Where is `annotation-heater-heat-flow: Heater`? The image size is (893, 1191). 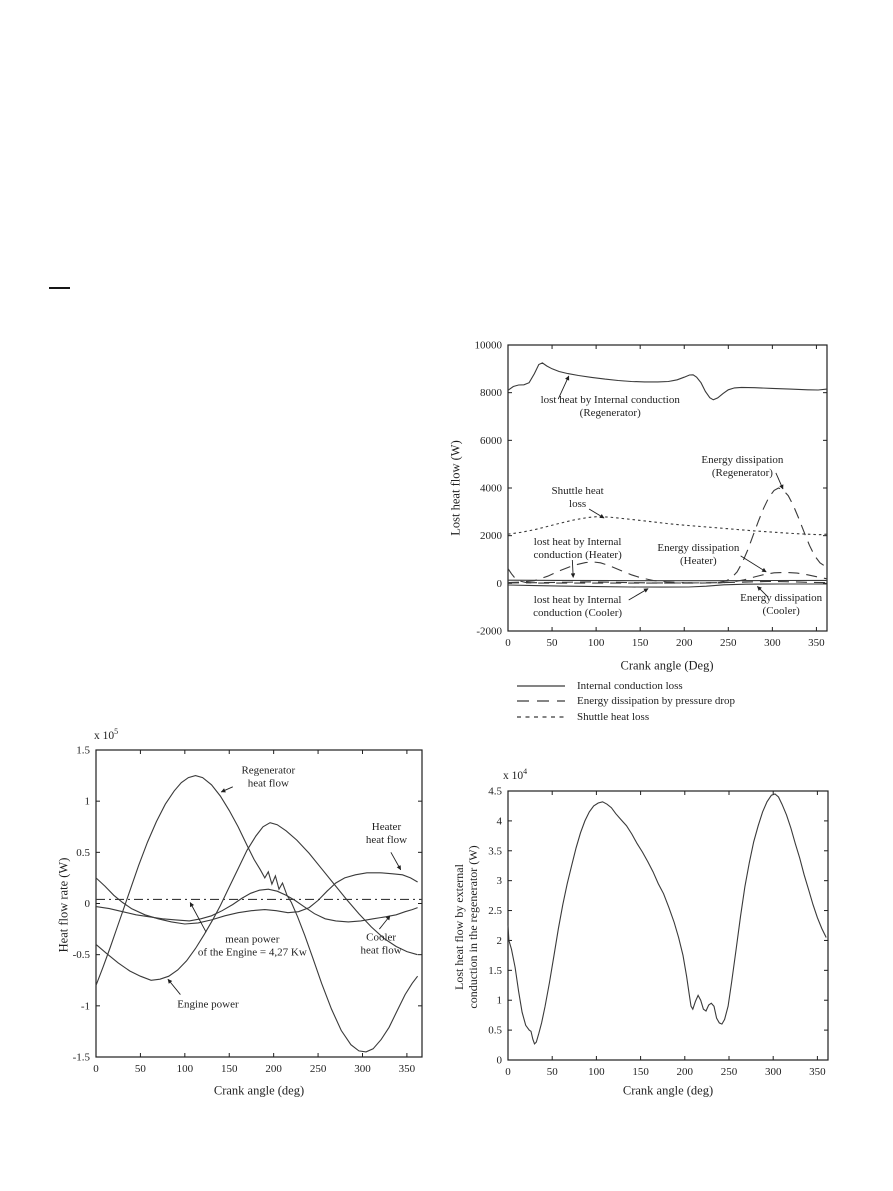
annotation-heater-heat-flow: Heater is located at coordinates (387, 827).